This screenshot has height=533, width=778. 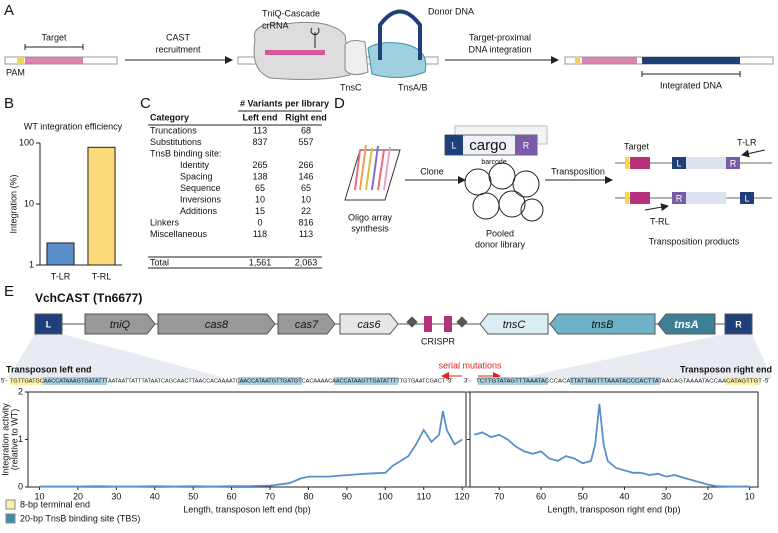 I want to click on table-cell: TnsB binding site:, so click(x=186, y=153).